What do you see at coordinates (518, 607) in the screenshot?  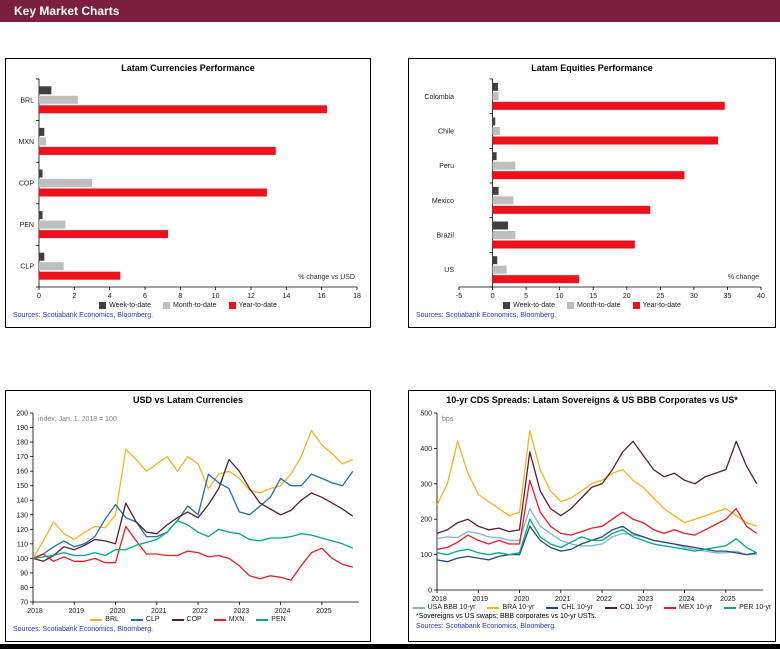 I see `legend-label: BRA 10-yr` at bounding box center [518, 607].